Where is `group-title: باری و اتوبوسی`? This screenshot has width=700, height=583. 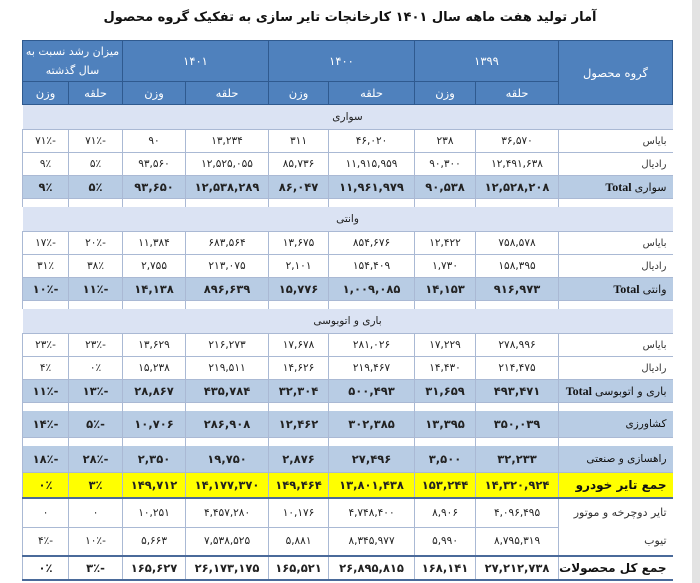 group-title: باری و اتوبوسی is located at coordinates (347, 321).